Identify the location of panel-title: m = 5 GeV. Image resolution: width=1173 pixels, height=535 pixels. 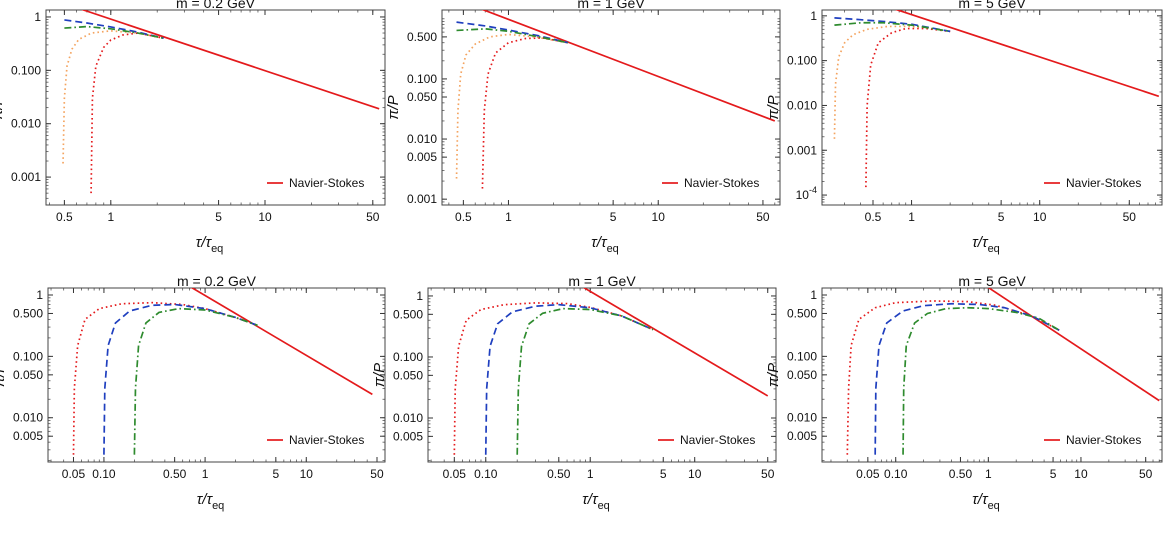
(992, 5).